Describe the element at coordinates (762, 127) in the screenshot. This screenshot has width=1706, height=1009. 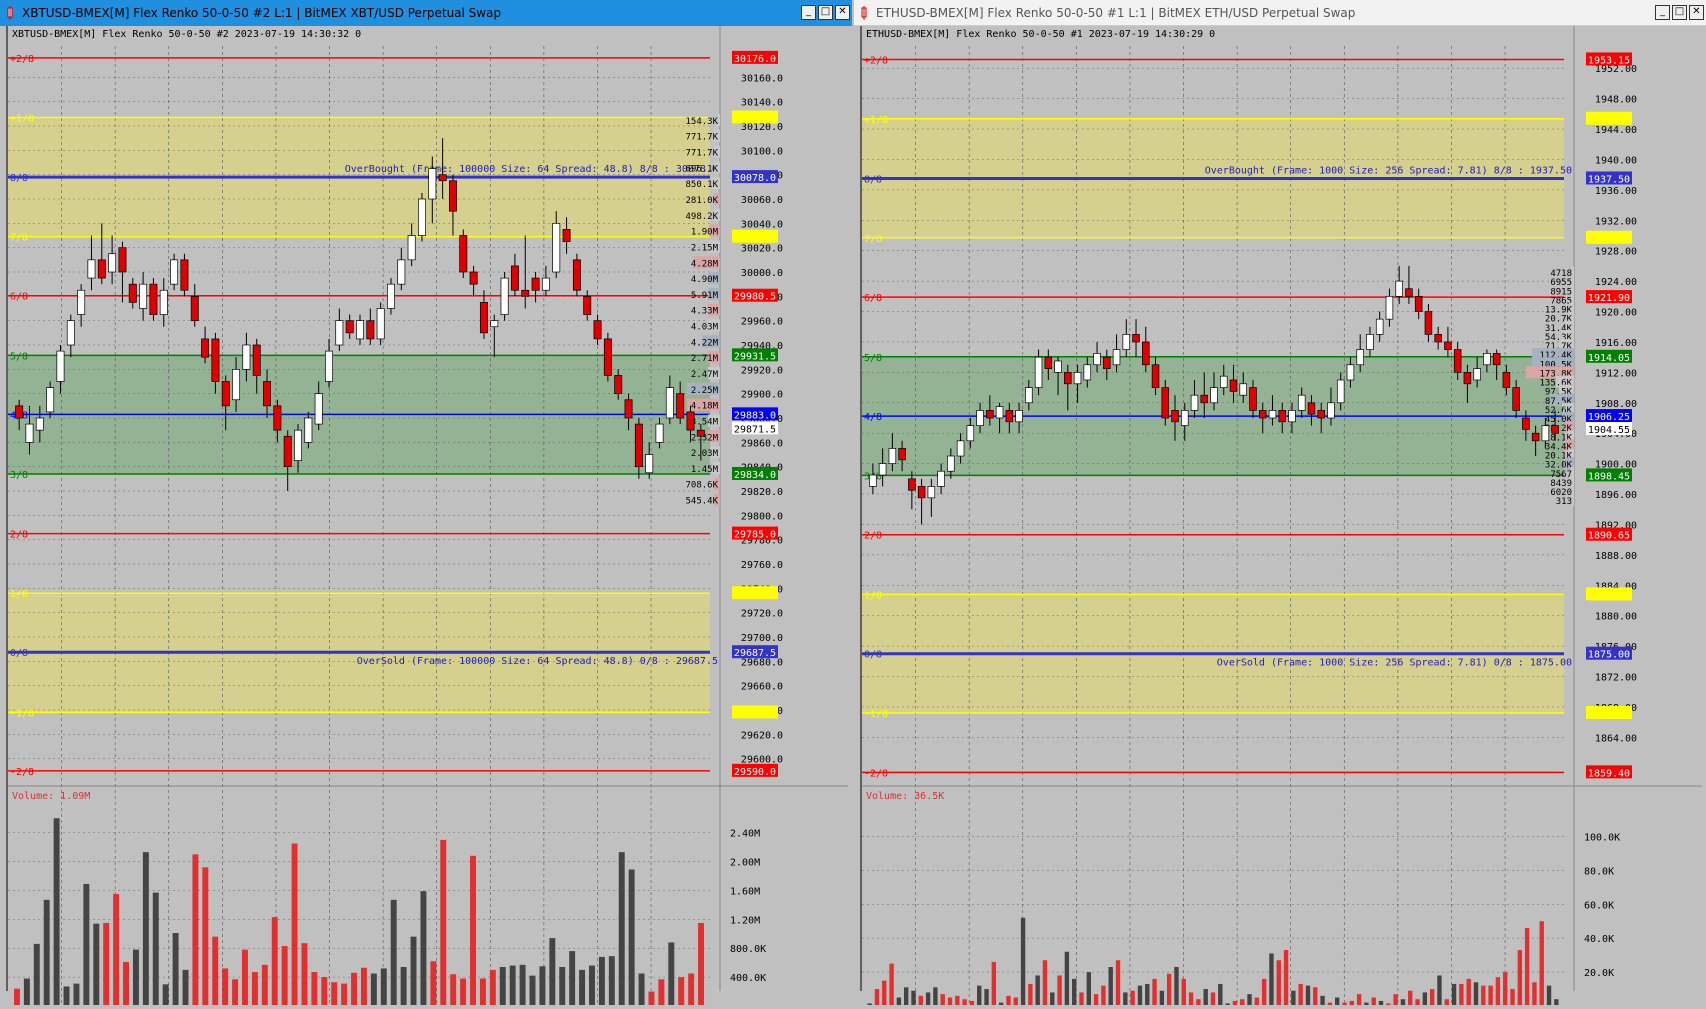
I see `price-tick-label: 30120.0` at that location.